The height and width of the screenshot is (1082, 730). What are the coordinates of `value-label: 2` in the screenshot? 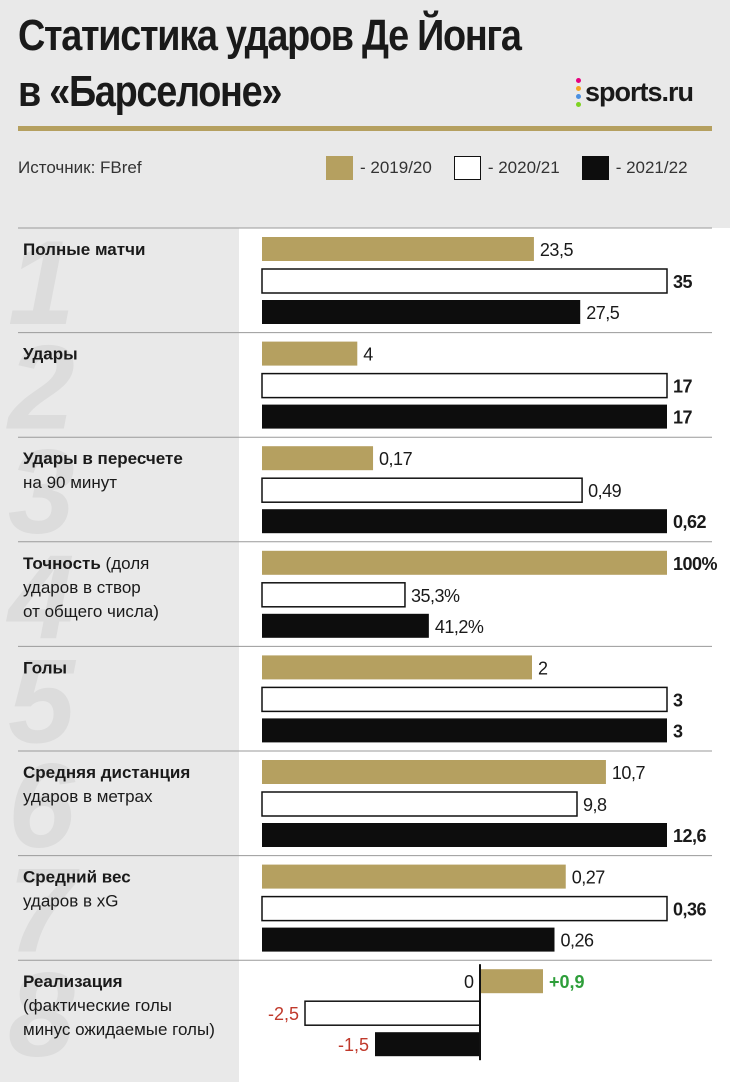 It's located at (543, 668).